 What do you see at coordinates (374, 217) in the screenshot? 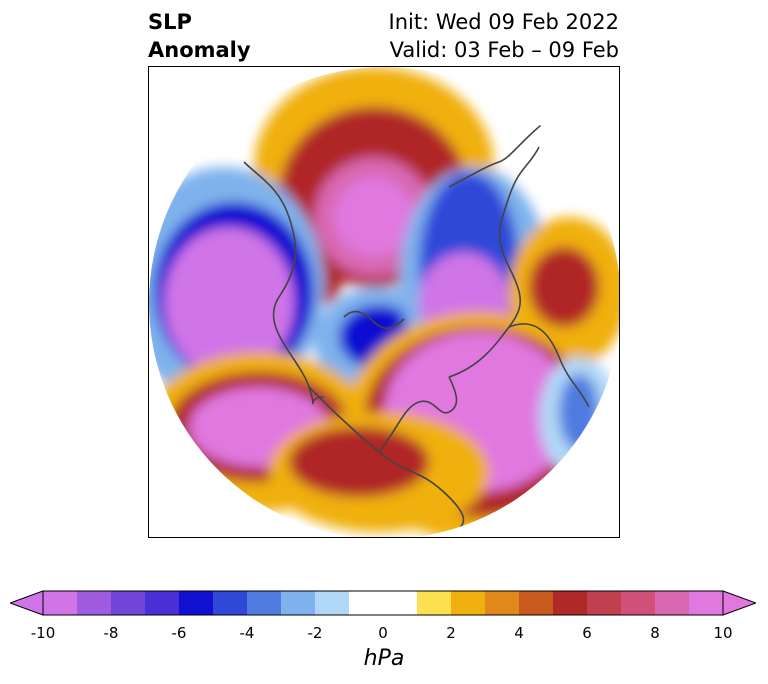
I see `anomaly-siberian-high-peak` at bounding box center [374, 217].